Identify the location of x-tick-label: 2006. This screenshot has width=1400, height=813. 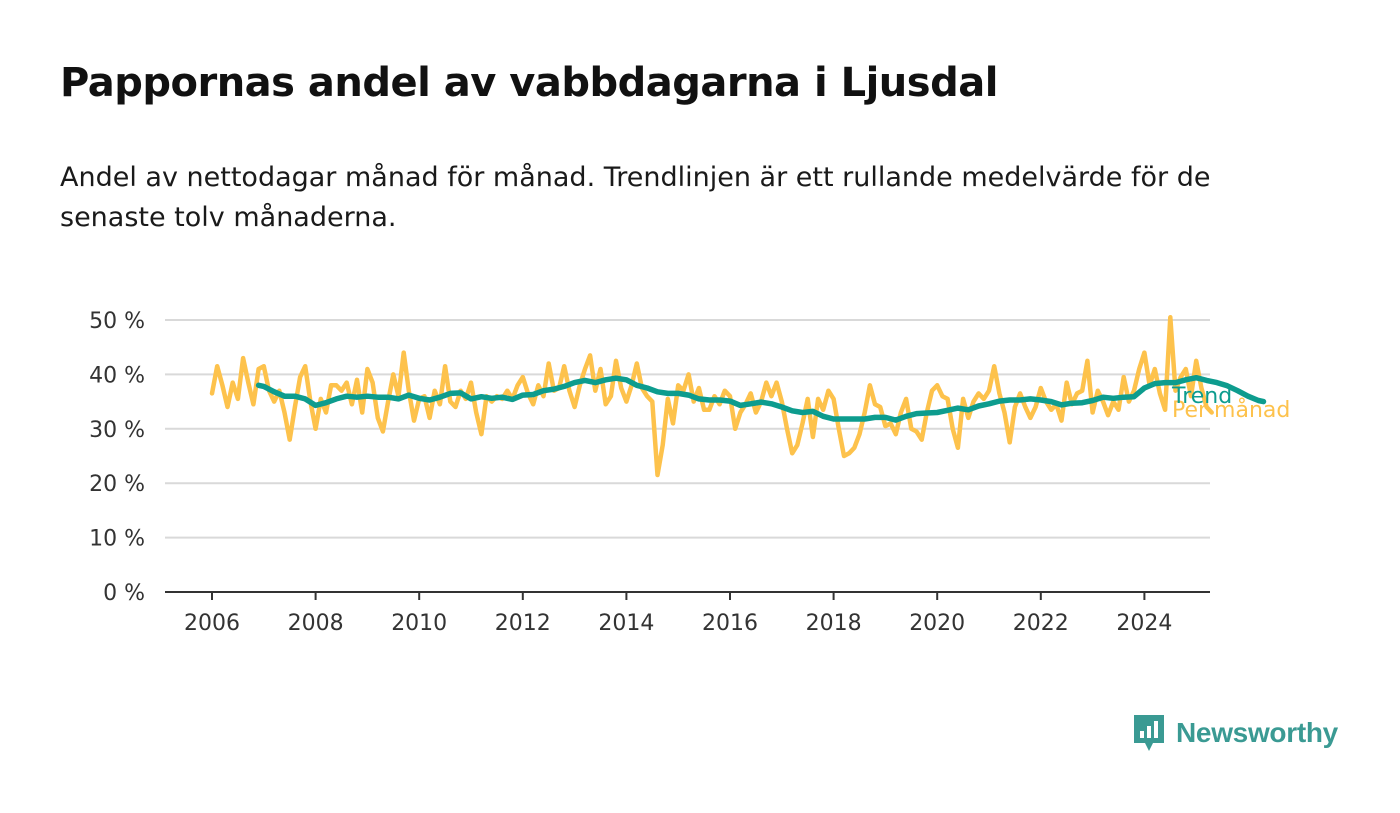
(212, 623).